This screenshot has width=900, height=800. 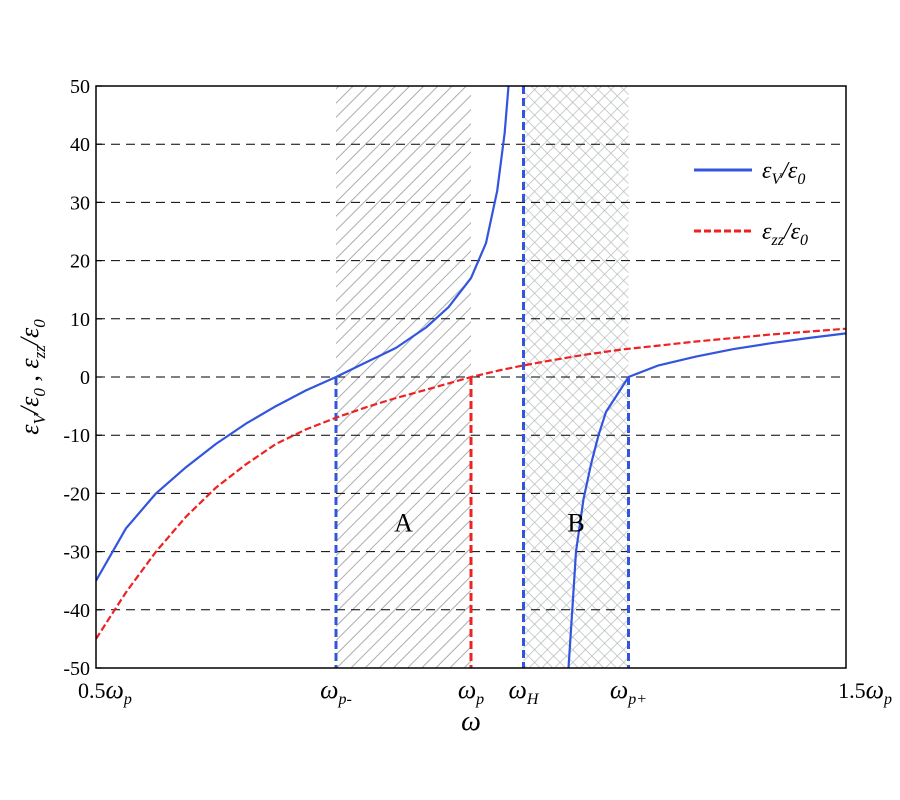 I want to click on y-label-b-sub0: 0, so click(x=39, y=323).